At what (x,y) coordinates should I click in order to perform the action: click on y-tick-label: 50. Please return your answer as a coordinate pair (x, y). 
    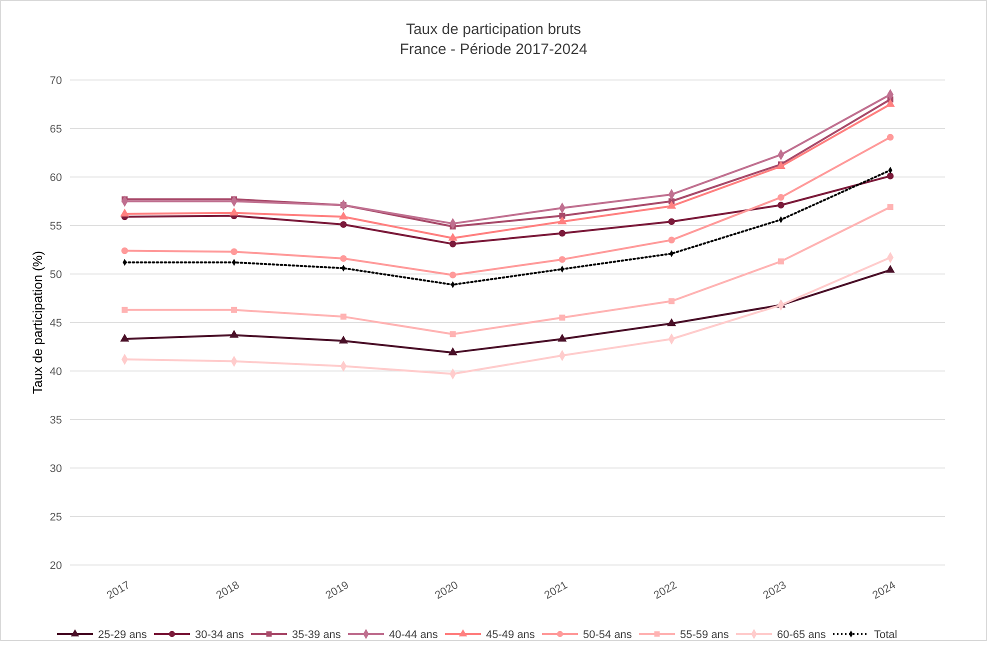
    Looking at the image, I should click on (56, 274).